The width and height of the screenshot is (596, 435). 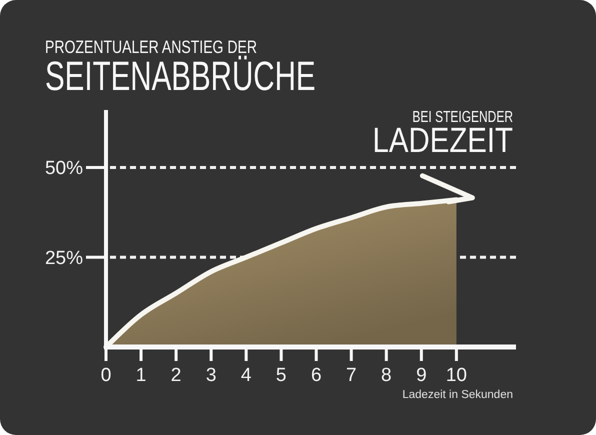 What do you see at coordinates (180, 76) in the screenshot?
I see `chart-title: SEITENABBRÜCHE` at bounding box center [180, 76].